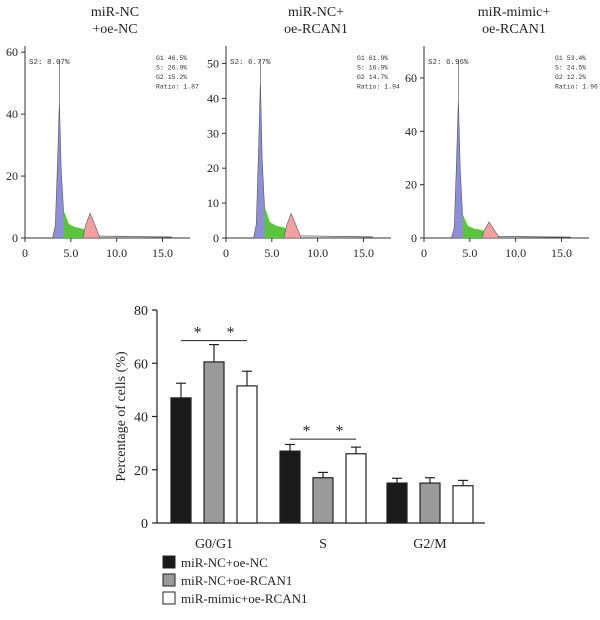 The width and height of the screenshot is (600, 620). What do you see at coordinates (316, 21) in the screenshot?
I see `flow-panel-2-title: miR-NC+ oe-RCAN1` at bounding box center [316, 21].